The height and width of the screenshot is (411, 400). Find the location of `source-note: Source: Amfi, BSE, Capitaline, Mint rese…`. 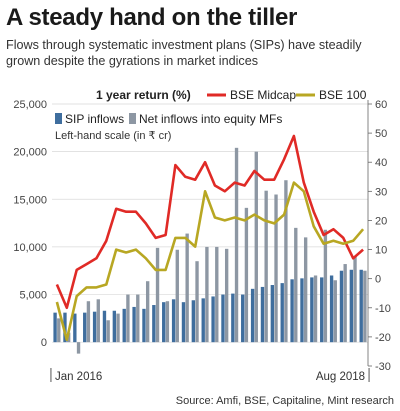

source-note: Source: Amfi, BSE, Capitaline, Mint rese… is located at coordinates (284, 401).